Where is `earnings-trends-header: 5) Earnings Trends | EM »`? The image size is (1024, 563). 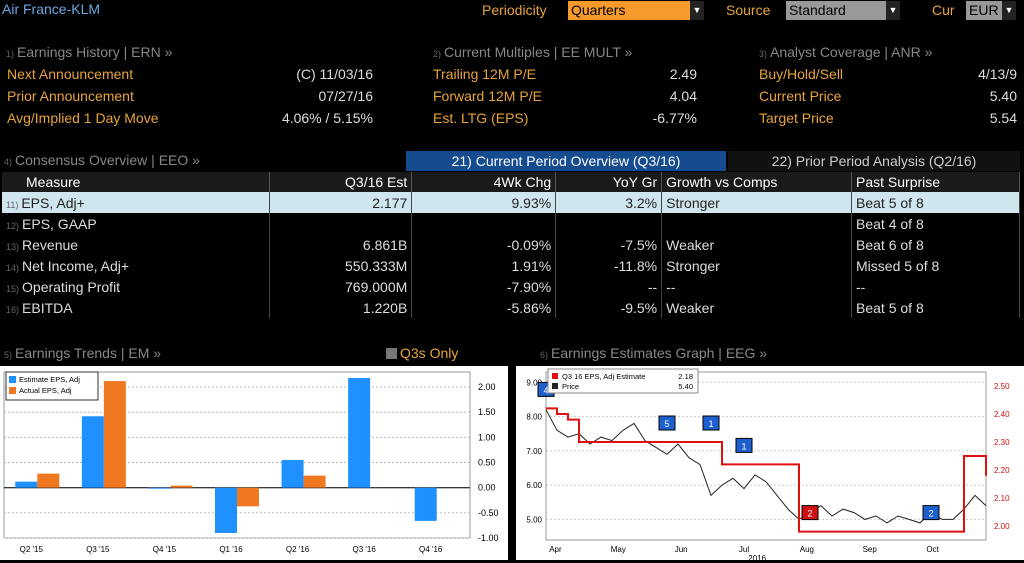
earnings-trends-header: 5) Earnings Trends | EM » is located at coordinates (83, 353).